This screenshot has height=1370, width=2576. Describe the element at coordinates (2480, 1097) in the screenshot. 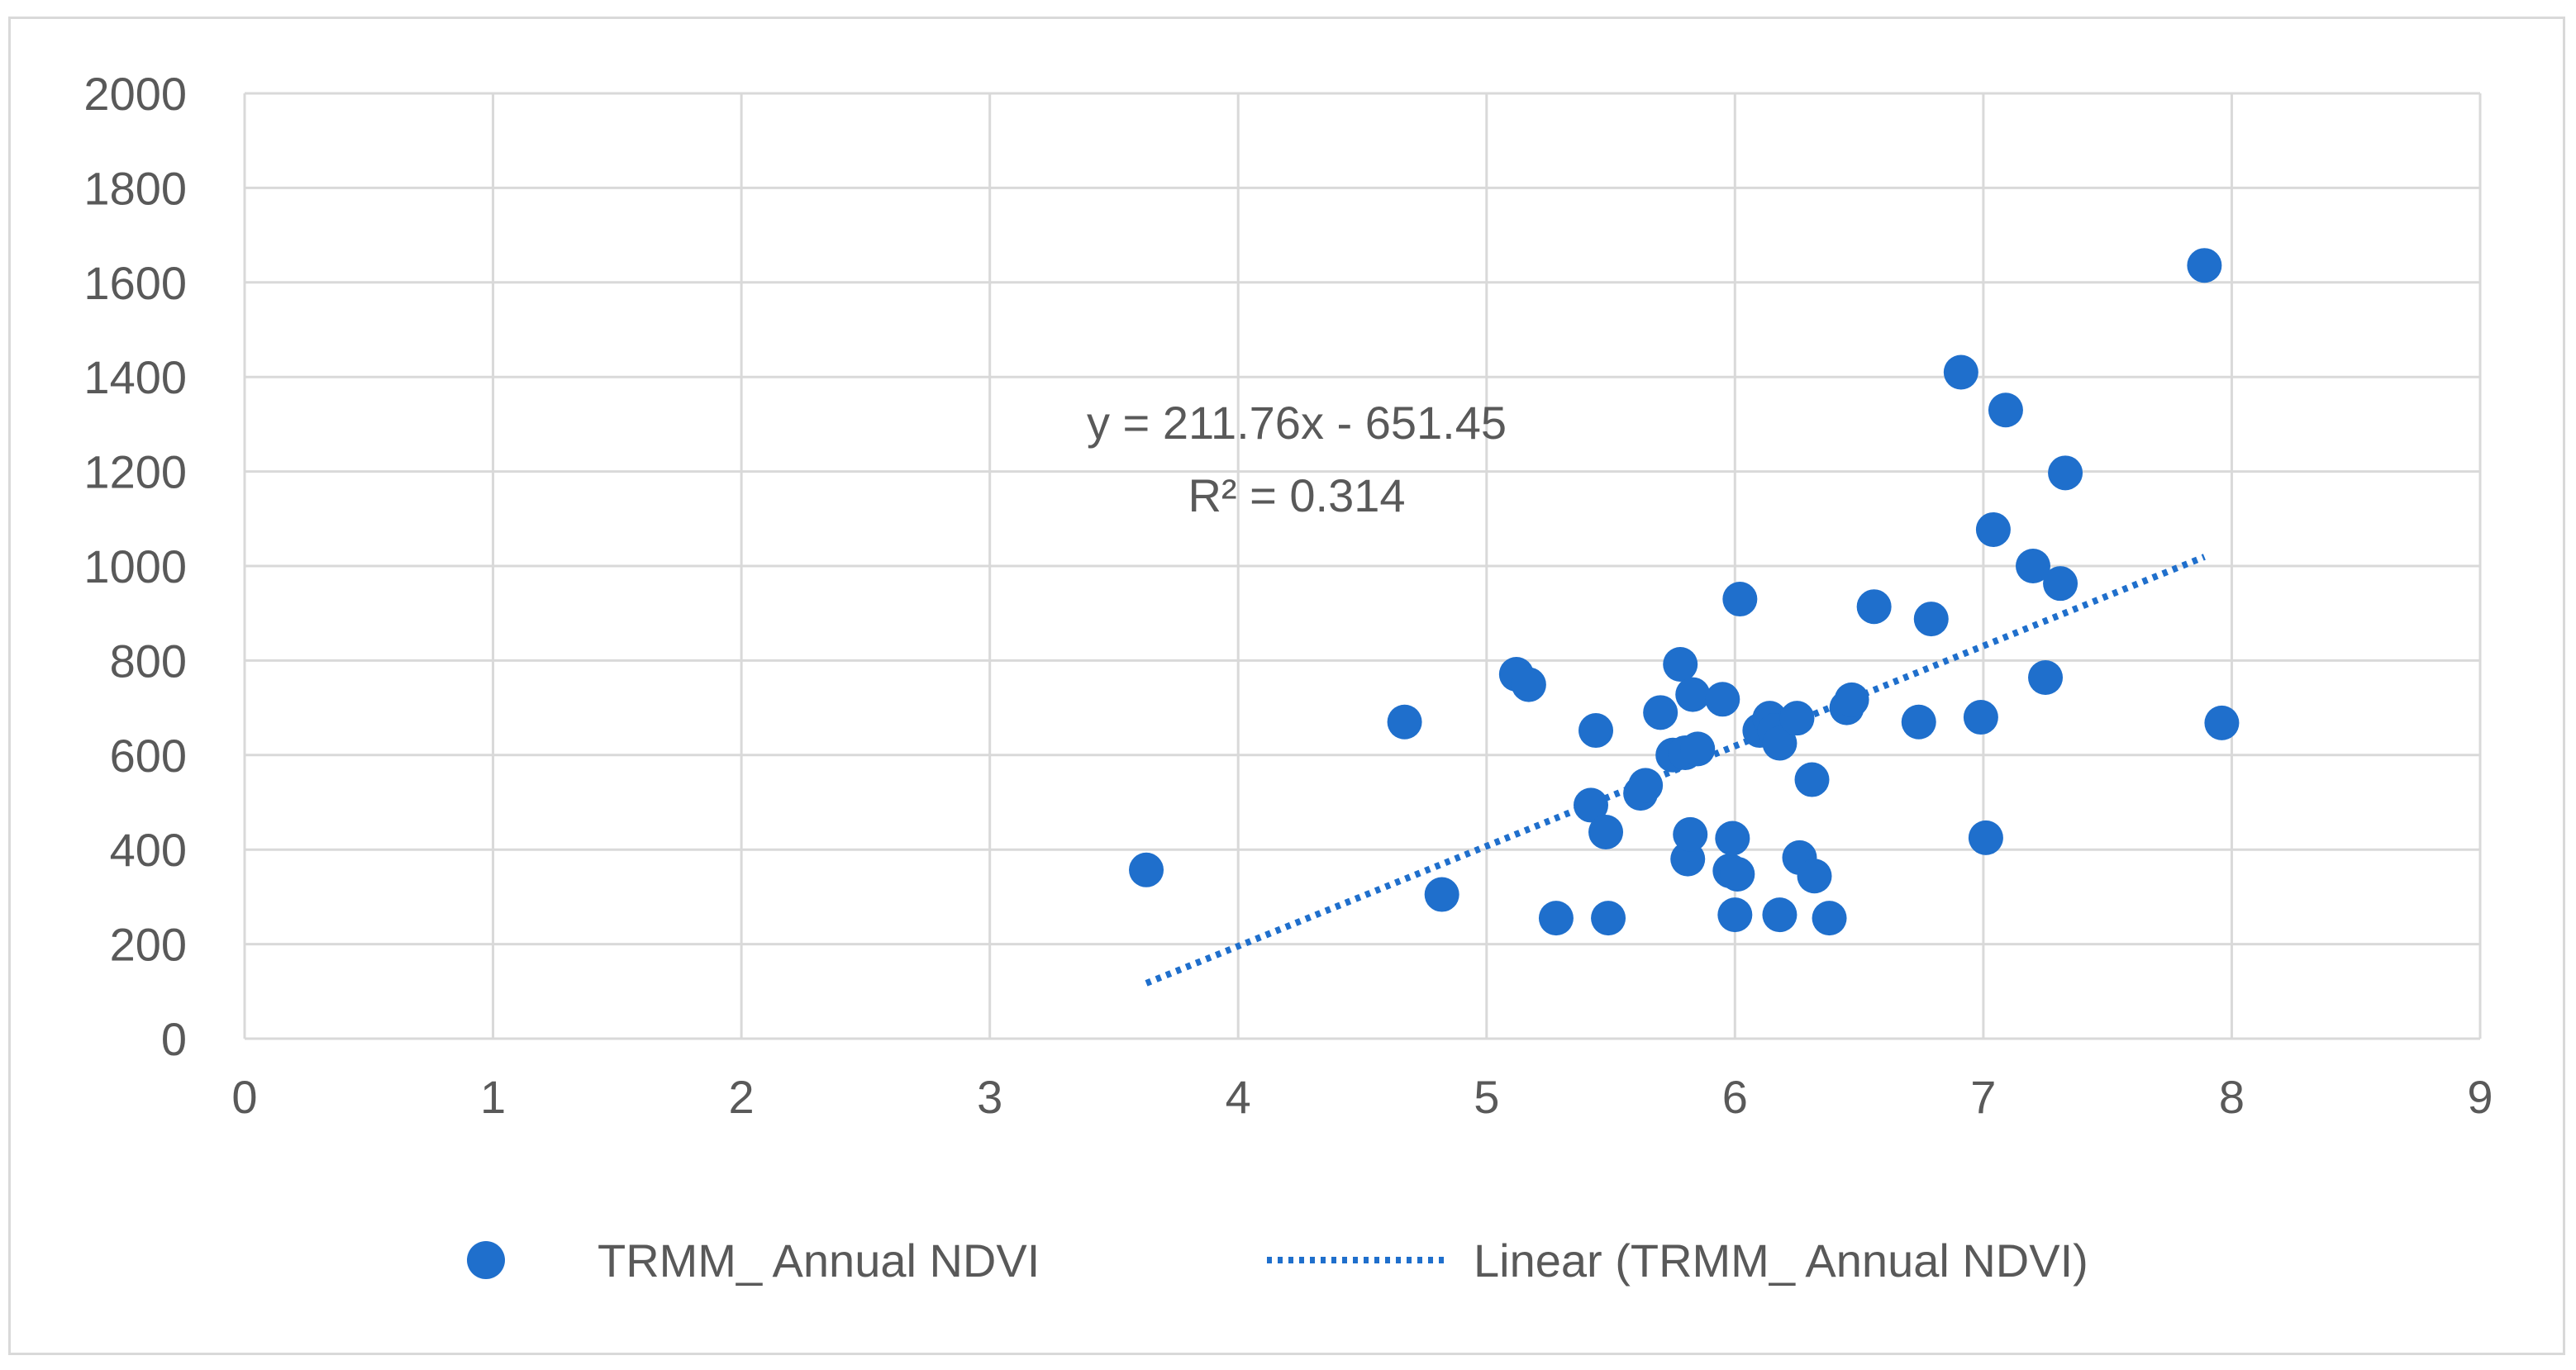

I see `x-tick-label: 9` at that location.